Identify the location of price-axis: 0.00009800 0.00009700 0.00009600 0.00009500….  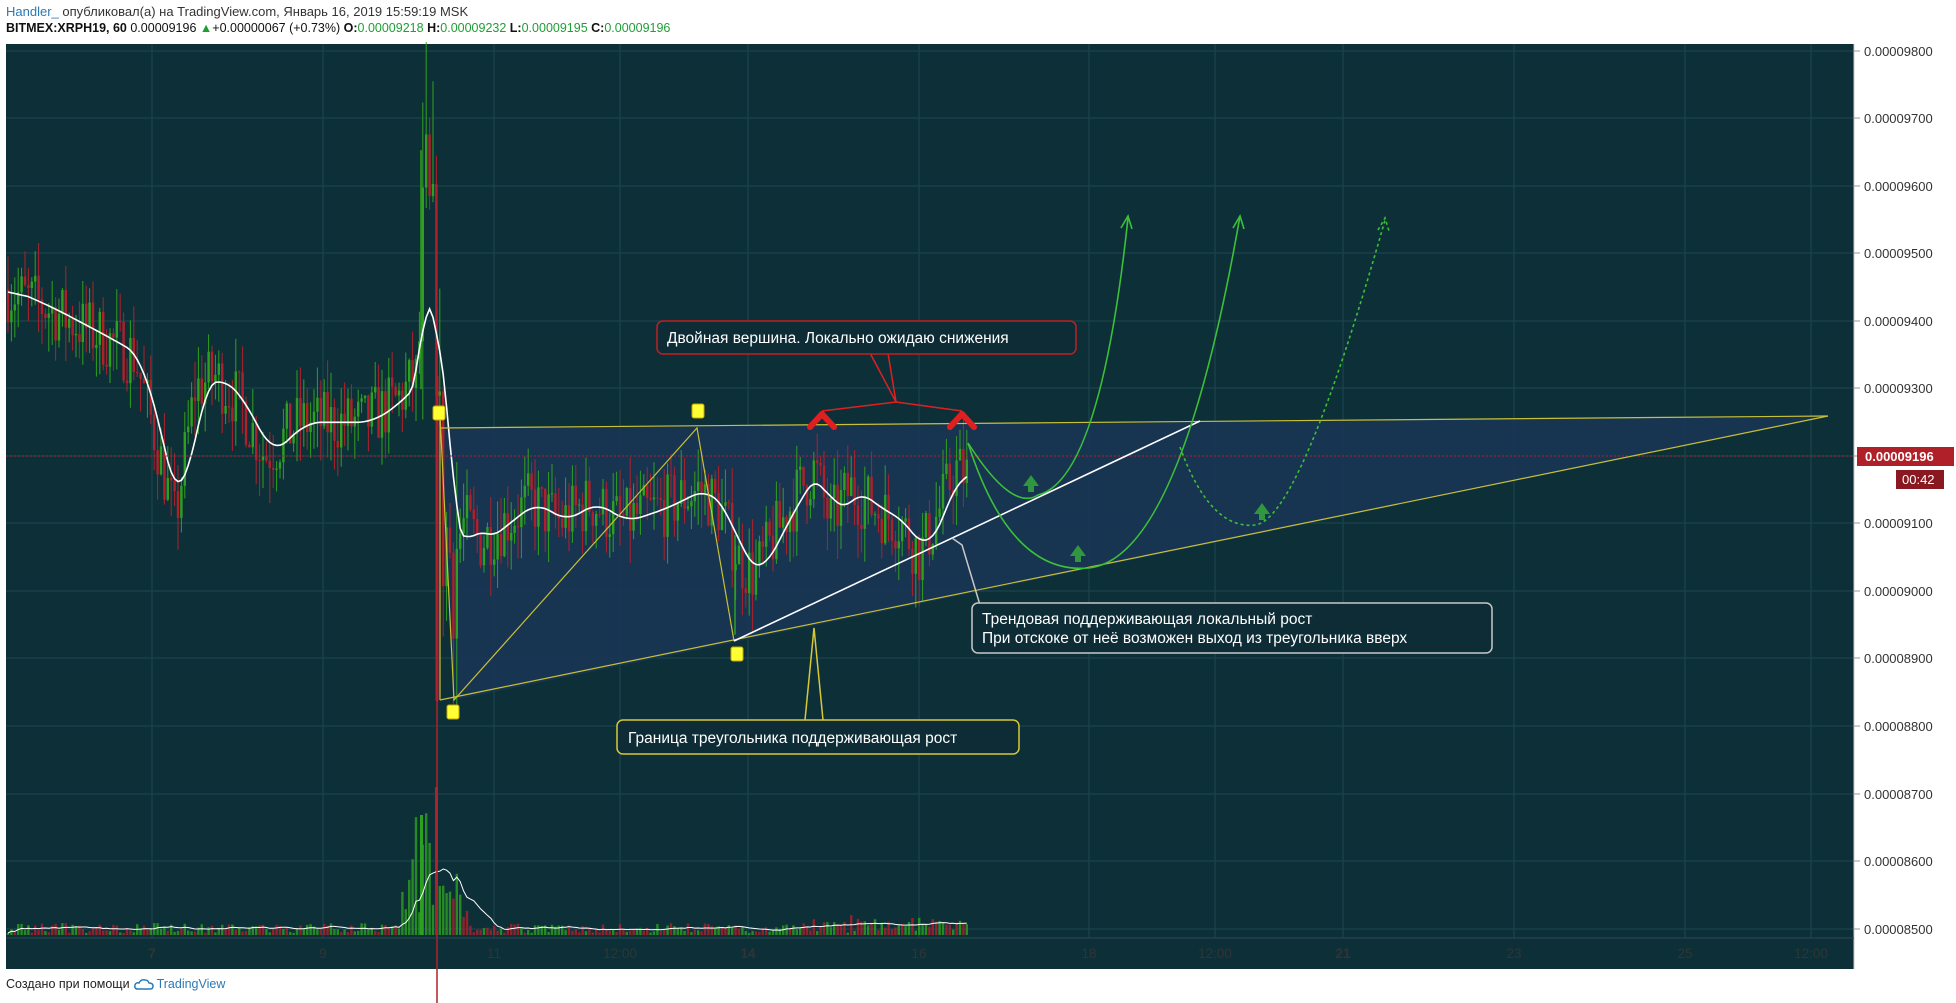
(1893, 490).